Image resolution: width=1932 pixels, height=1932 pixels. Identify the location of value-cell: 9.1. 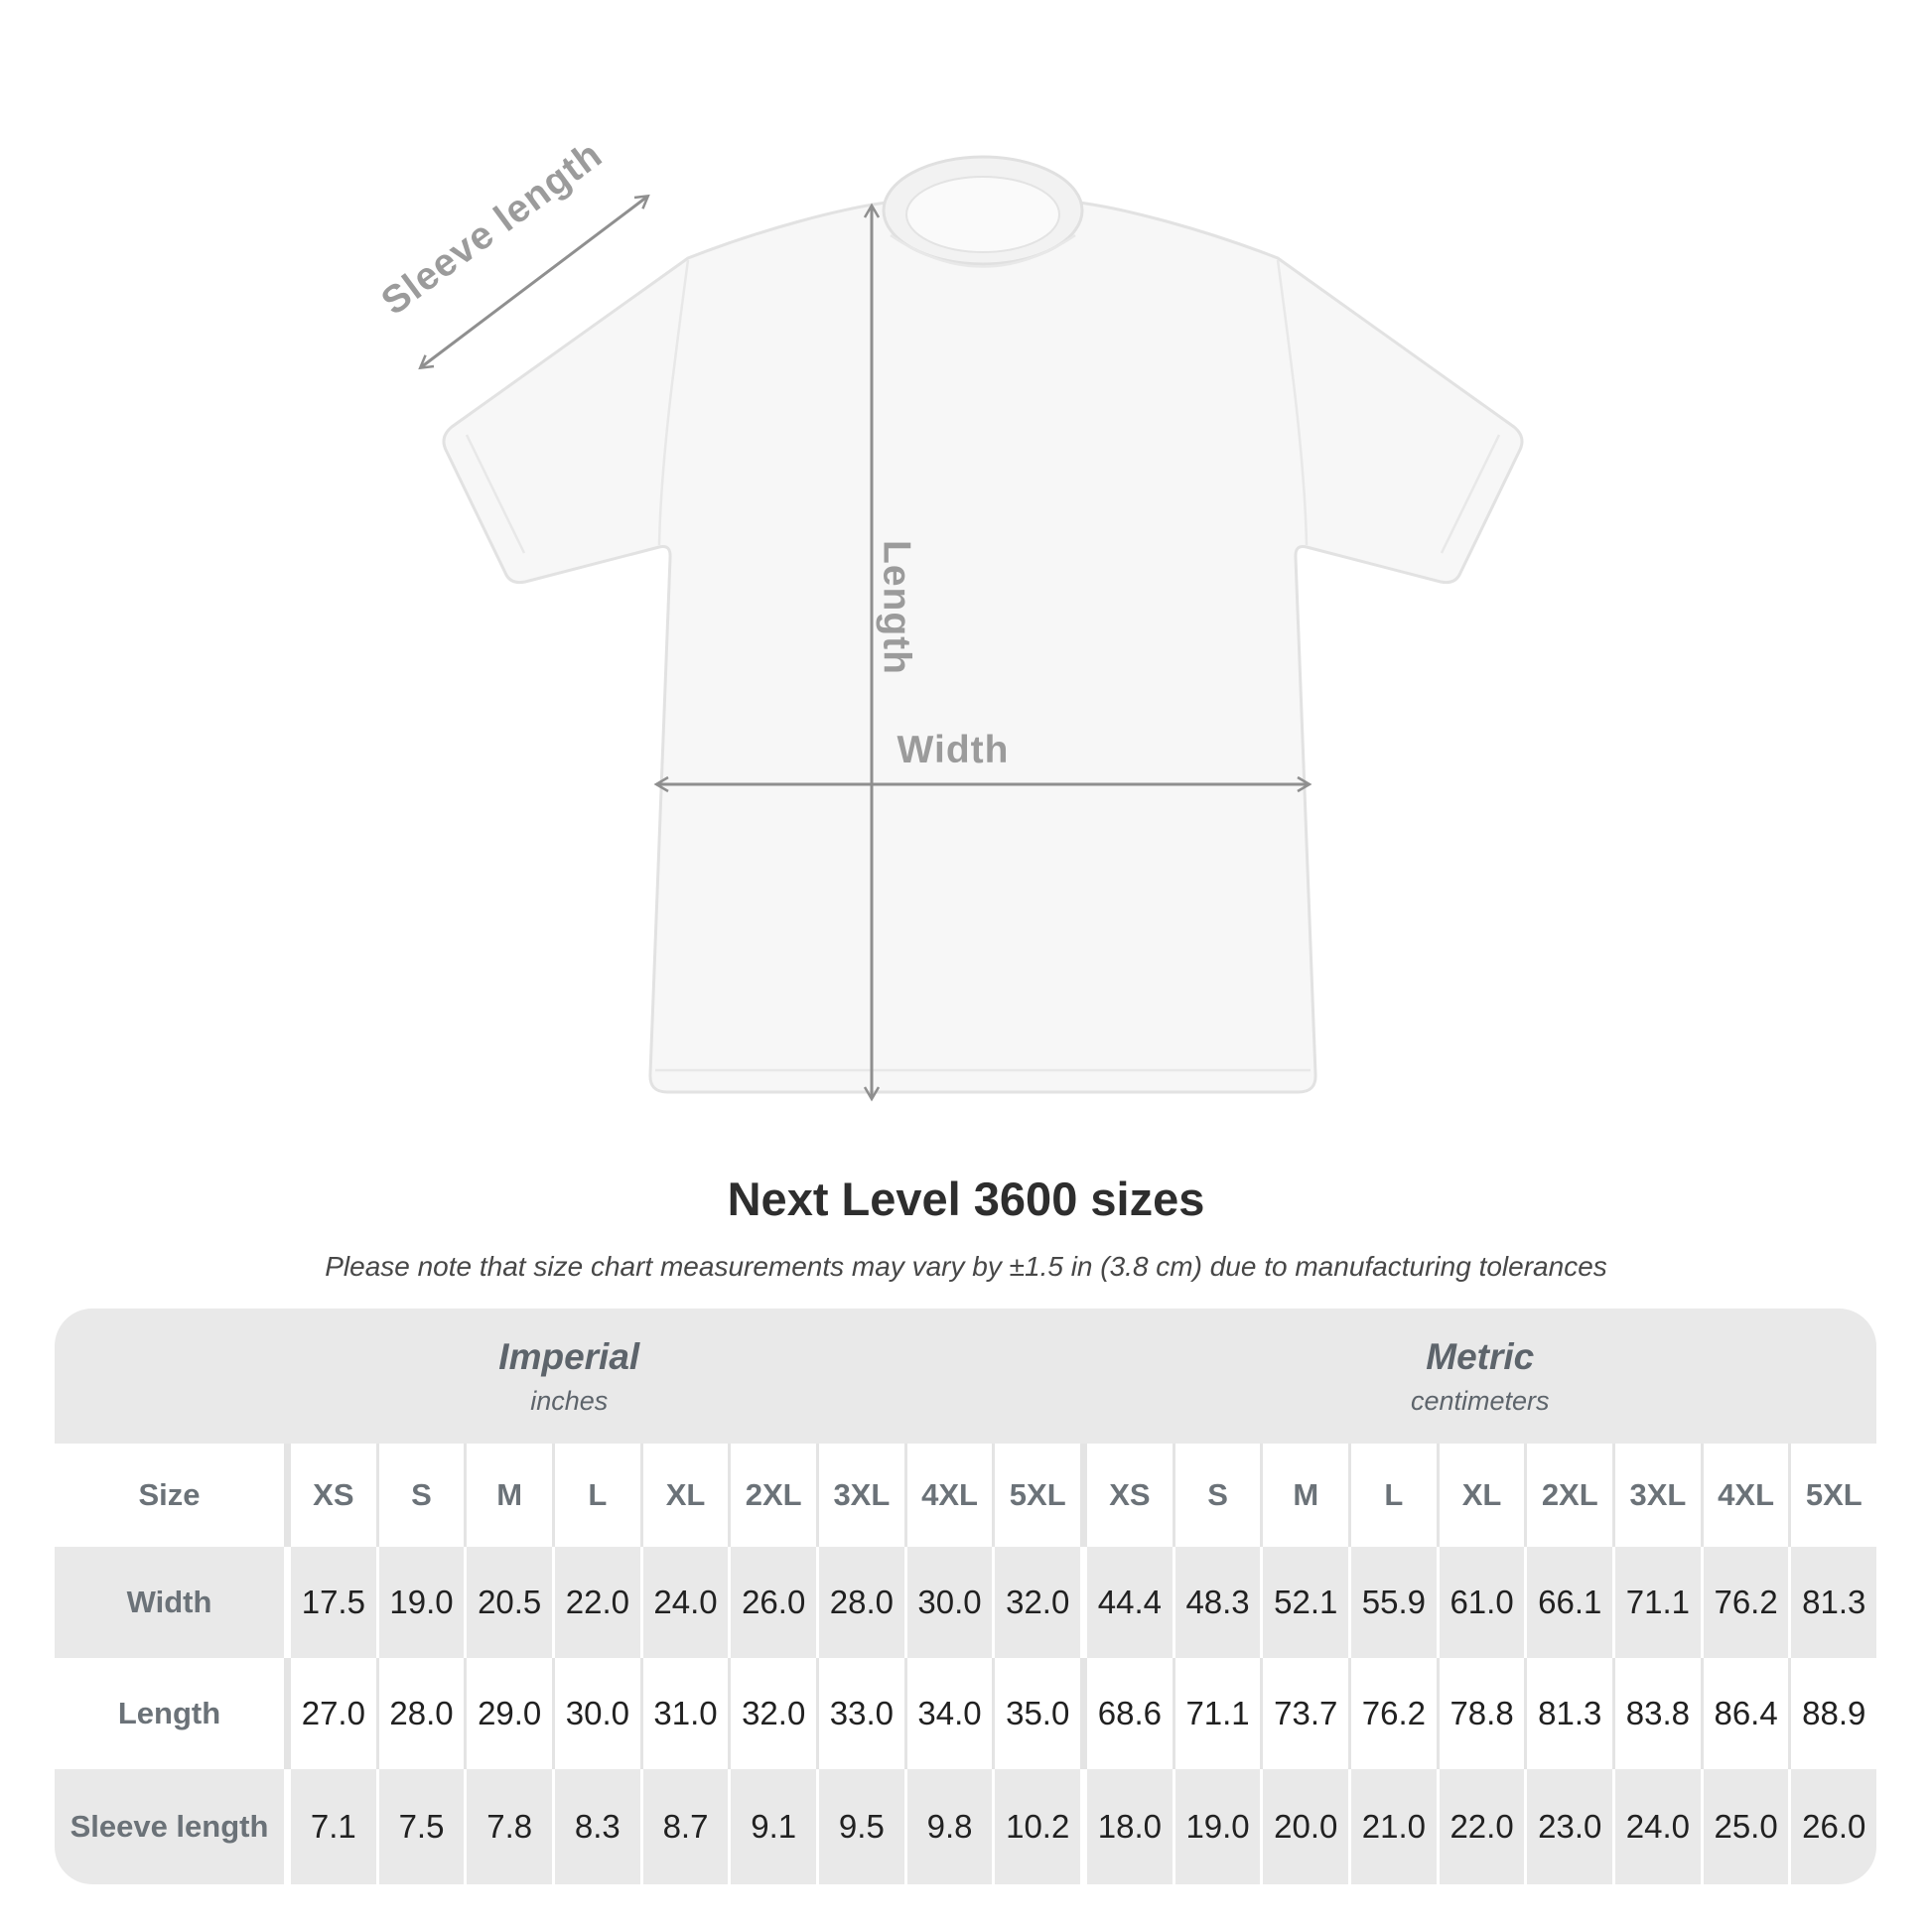
(776, 1827).